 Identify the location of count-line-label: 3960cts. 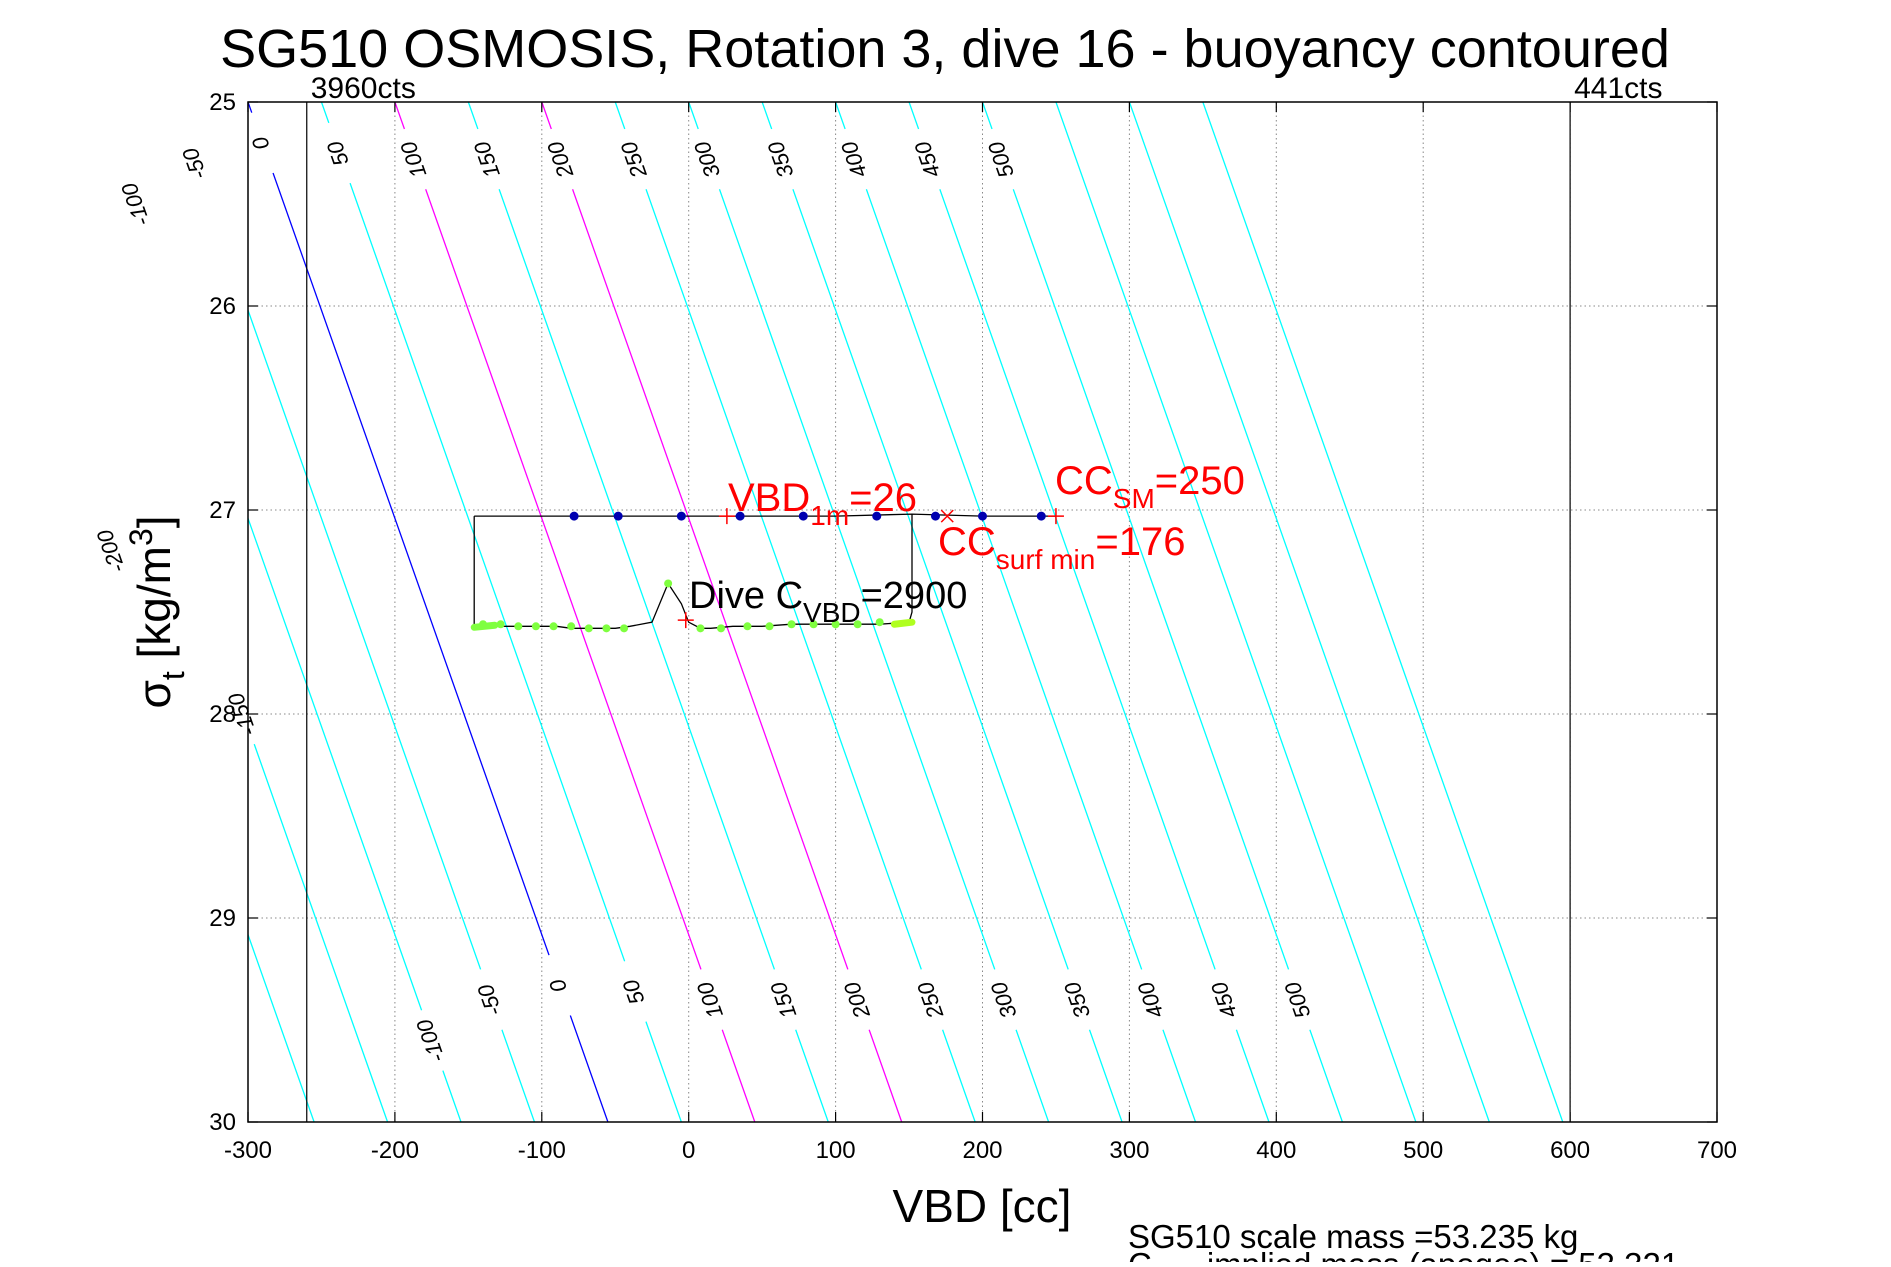
(363, 88).